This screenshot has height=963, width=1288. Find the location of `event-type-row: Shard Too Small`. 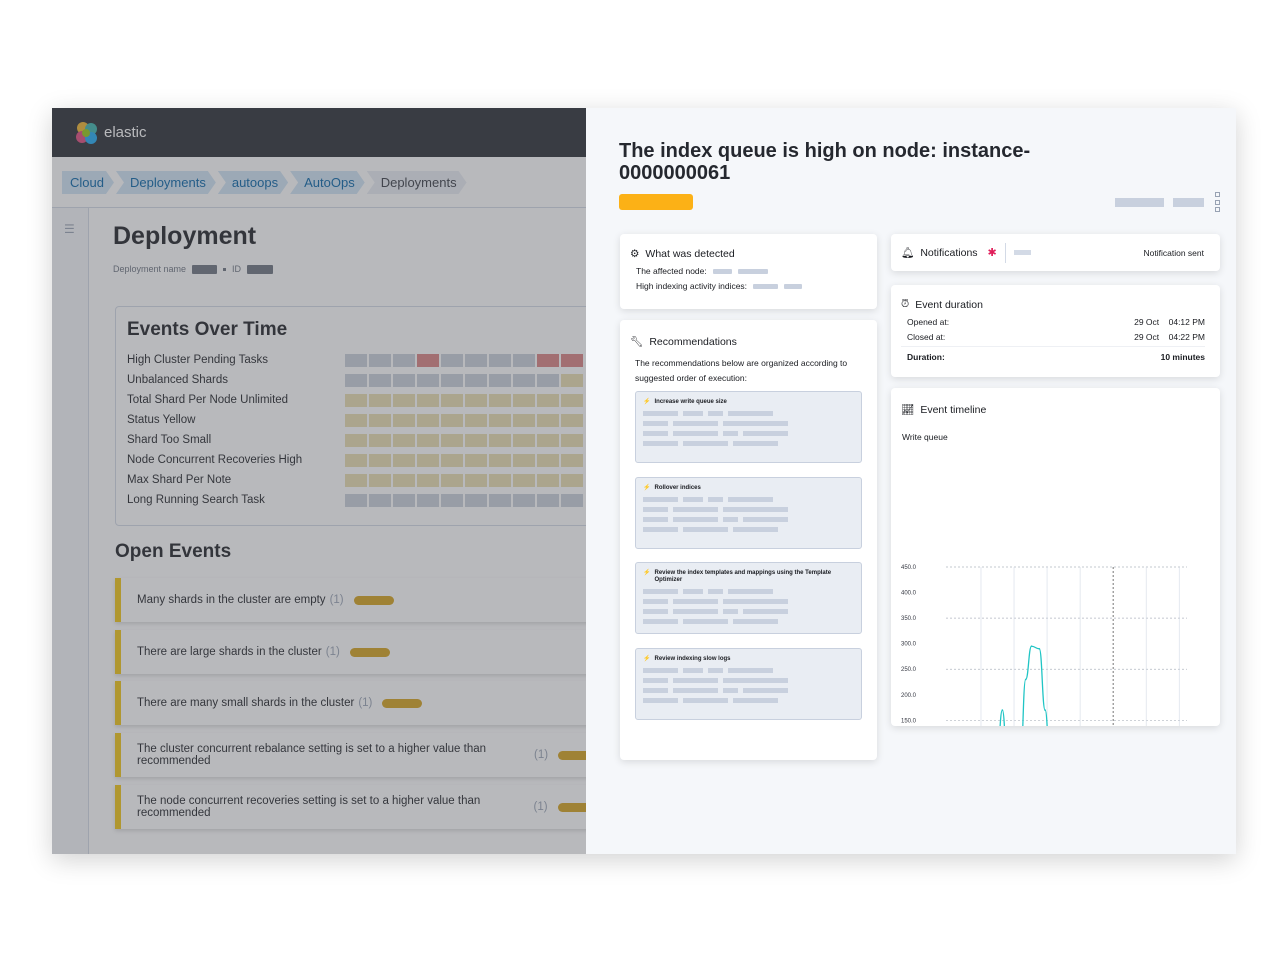

event-type-row: Shard Too Small is located at coordinates (355, 440).